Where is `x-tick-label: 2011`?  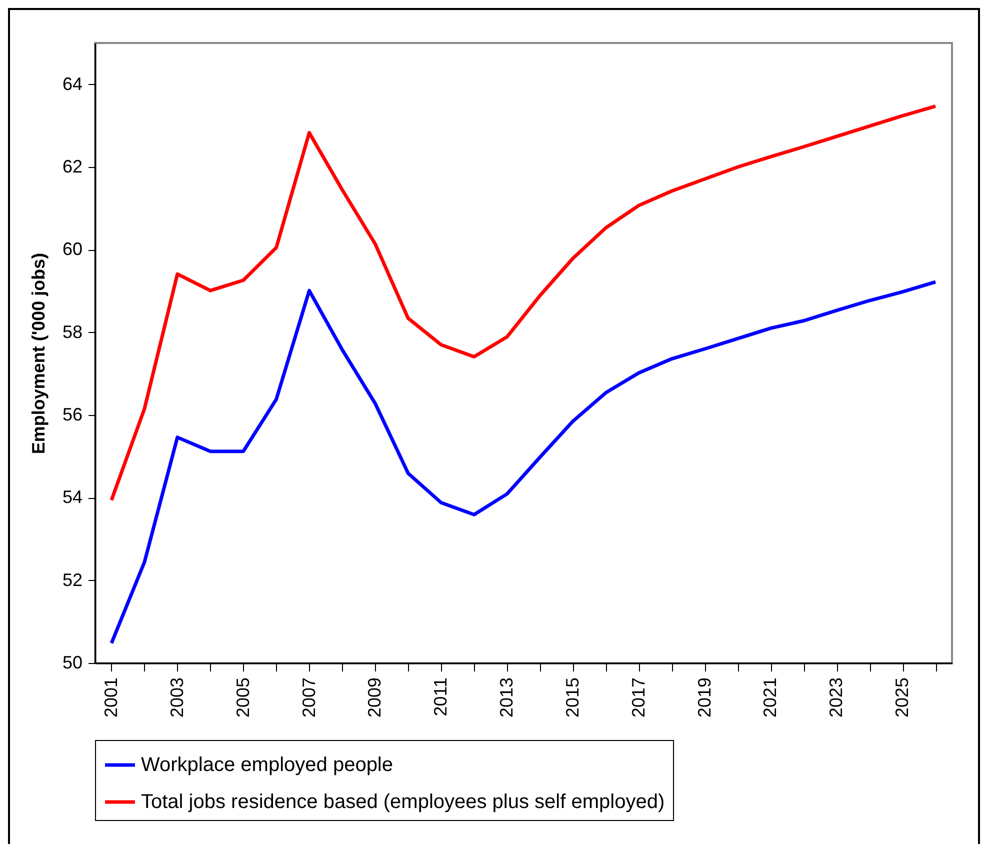 x-tick-label: 2011 is located at coordinates (440, 697).